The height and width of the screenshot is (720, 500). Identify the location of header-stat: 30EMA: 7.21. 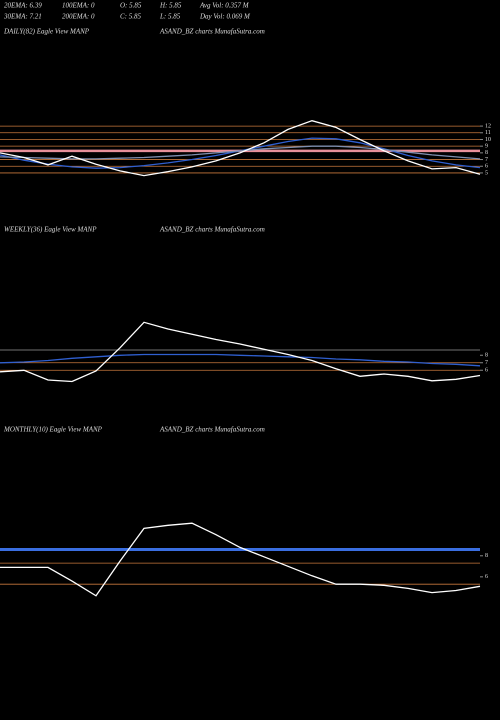
(22, 17).